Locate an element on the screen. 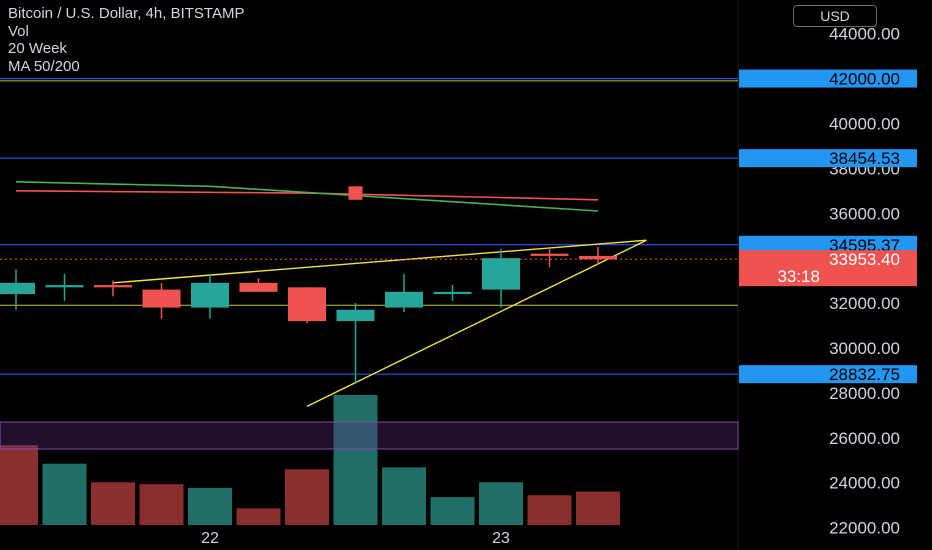  last-price-label: 33953.40 is located at coordinates (864, 259).